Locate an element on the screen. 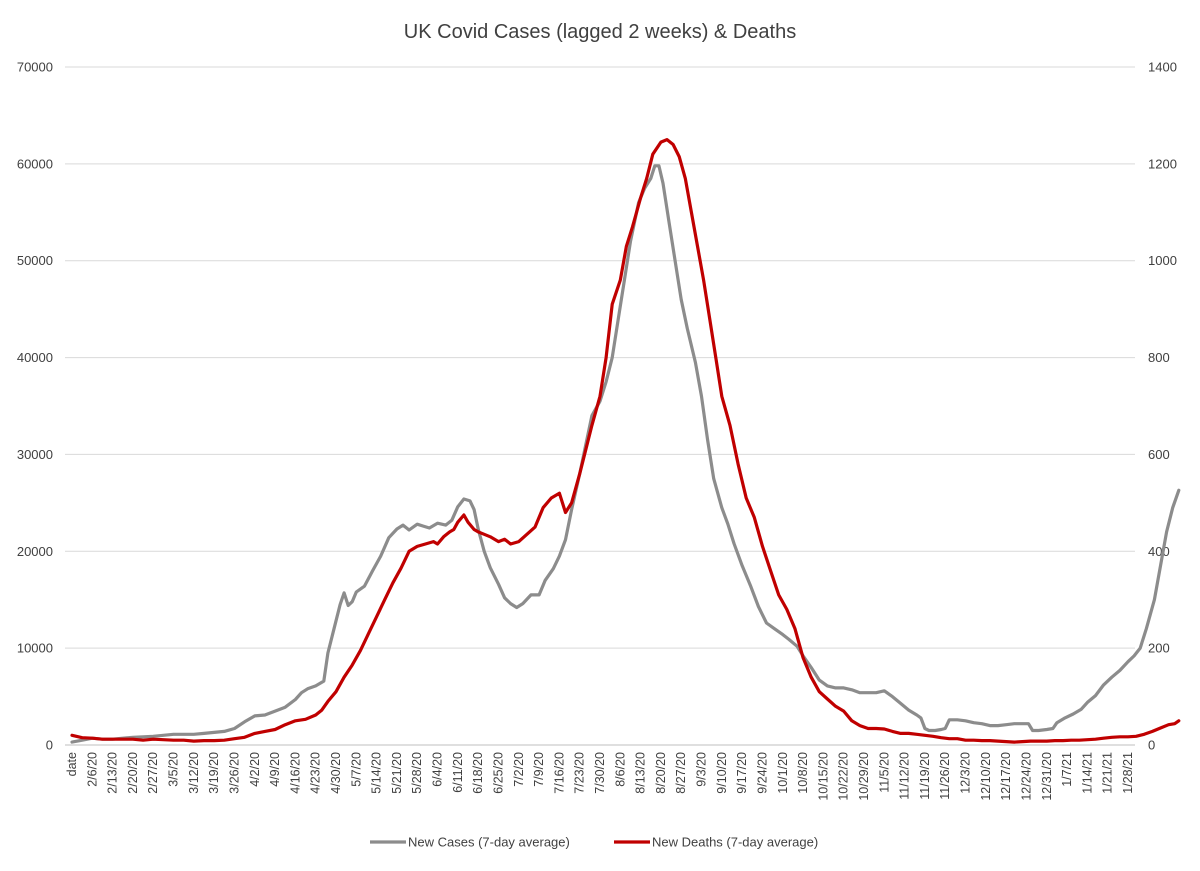  x-axis-tick-label: 7/16/20 is located at coordinates (559, 773).